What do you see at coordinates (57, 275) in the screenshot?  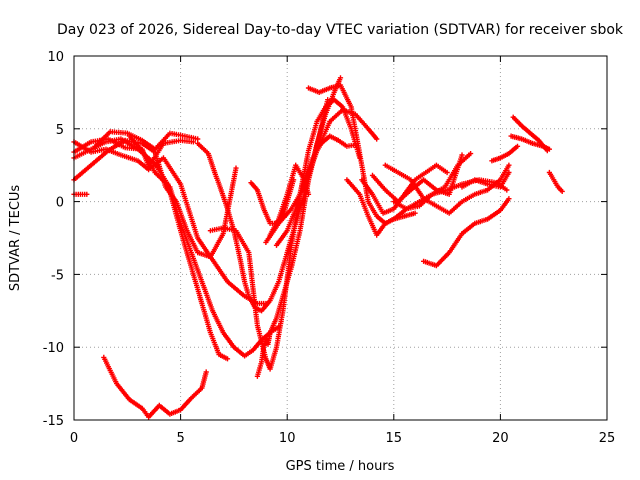 I see `y-tick-label: -5` at bounding box center [57, 275].